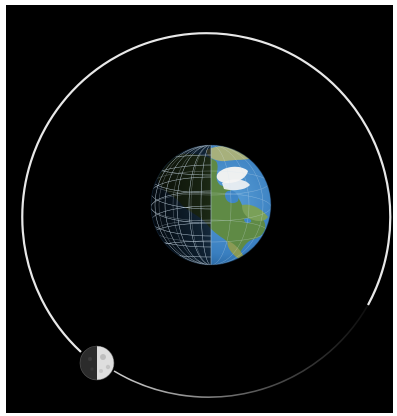 The image size is (397, 416). What do you see at coordinates (97, 363) in the screenshot?
I see `moon-icon` at bounding box center [97, 363].